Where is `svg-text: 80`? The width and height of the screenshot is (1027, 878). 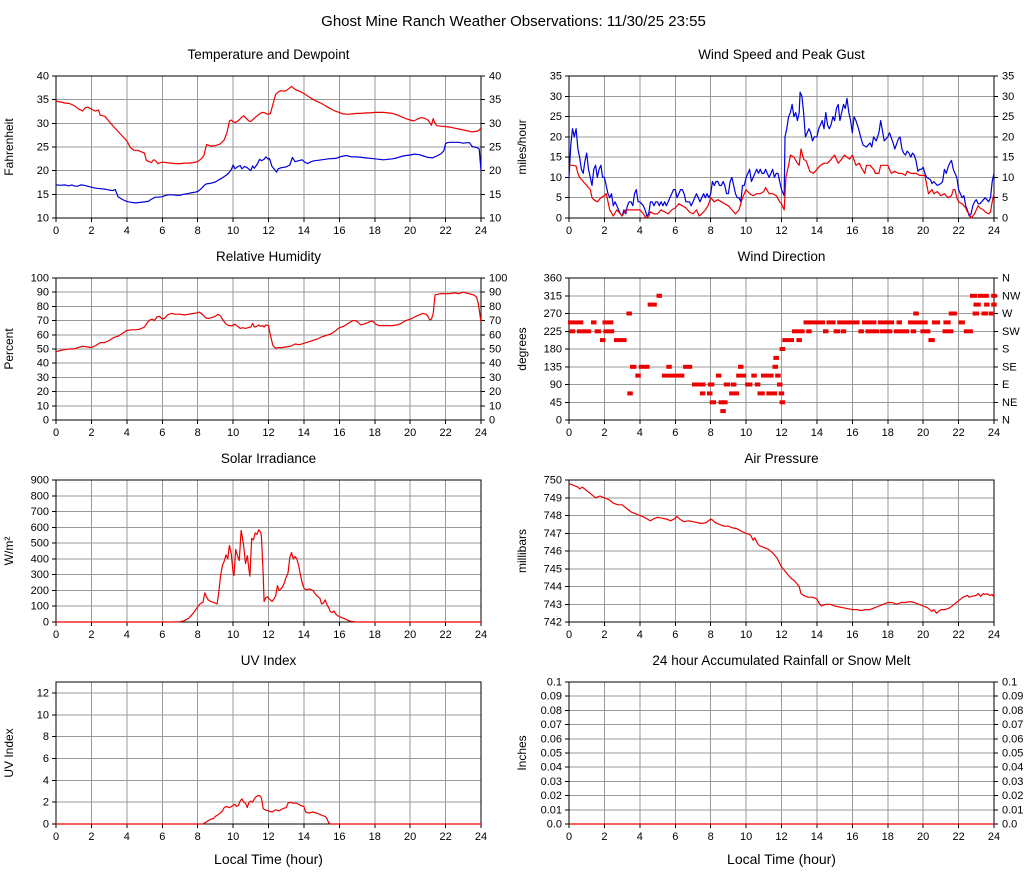 svg-text: 80 is located at coordinates (495, 307).